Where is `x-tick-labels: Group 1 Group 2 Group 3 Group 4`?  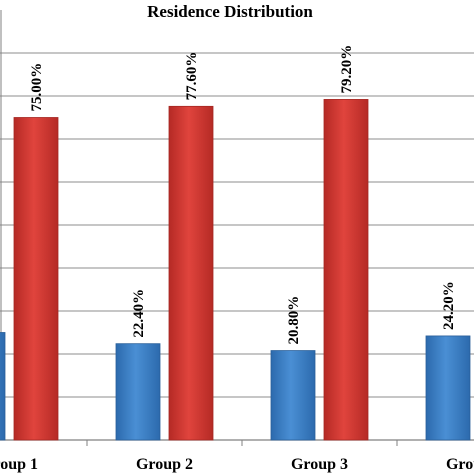
x-tick-labels: Group 1 Group 2 Group 3 Group 4 is located at coordinates (237, 464).